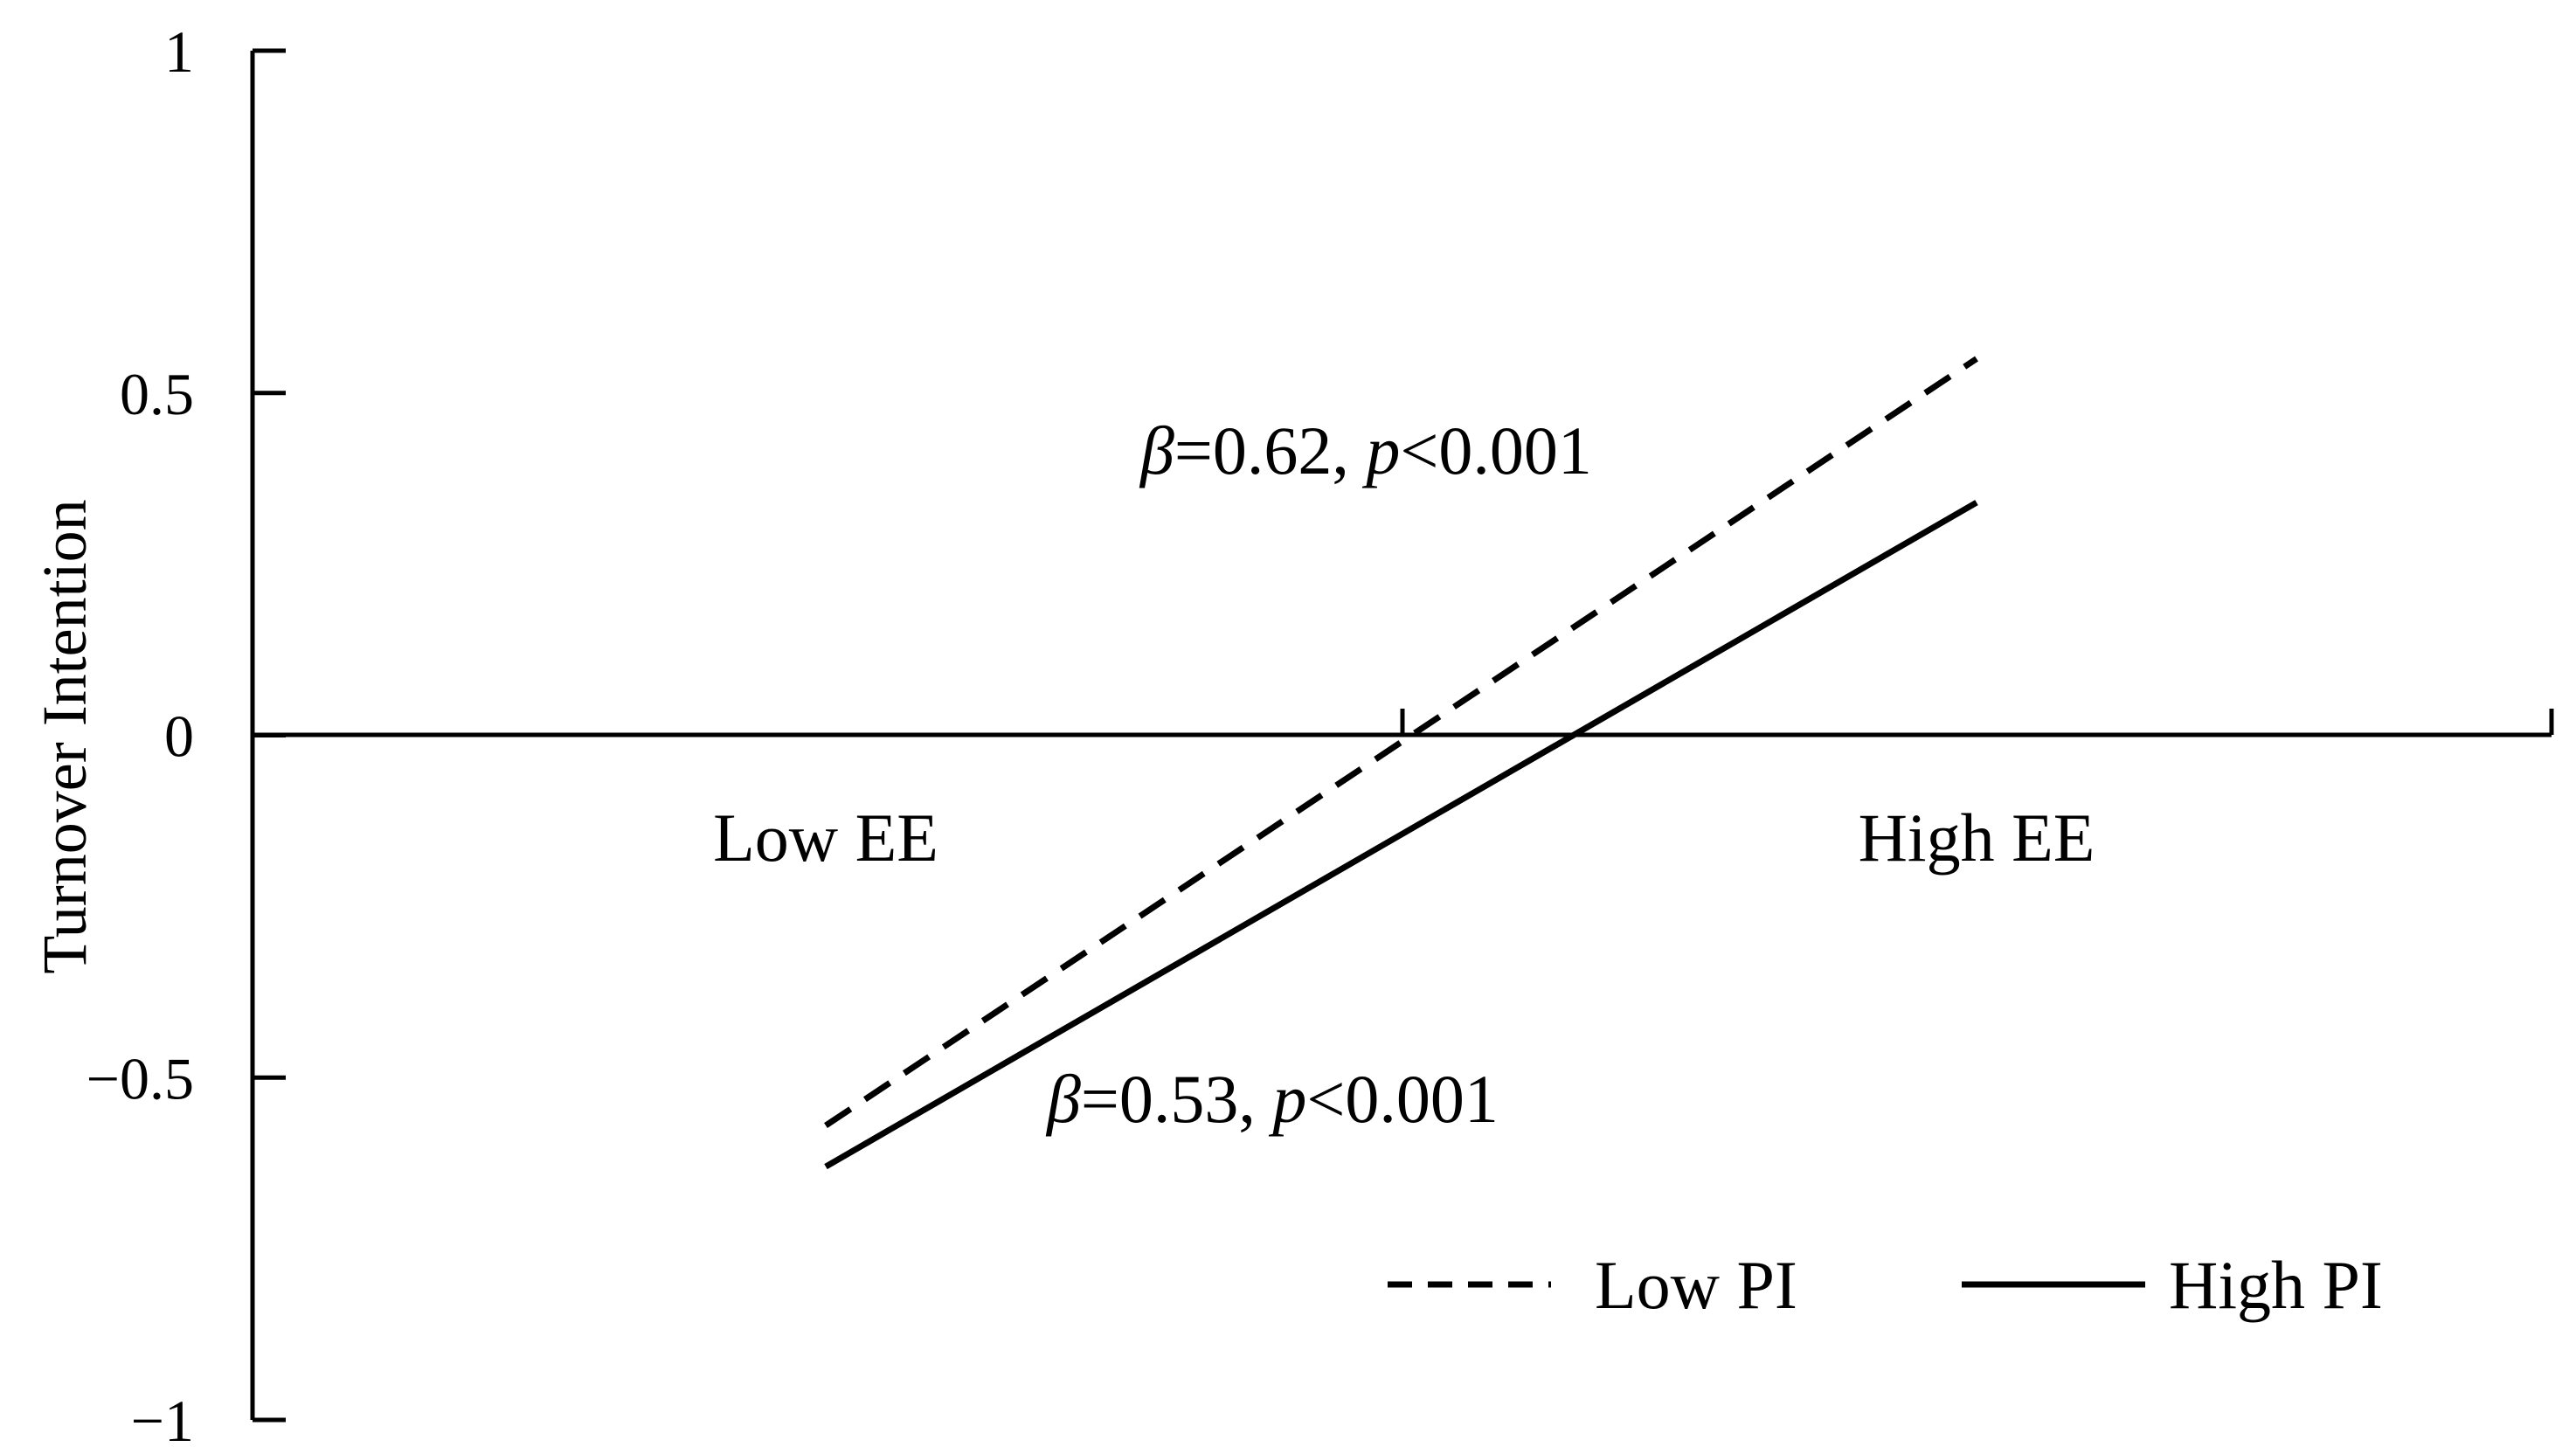 Image resolution: width=2576 pixels, height=1447 pixels. Describe the element at coordinates (179, 51) in the screenshot. I see `y-tick-label: 1` at that location.